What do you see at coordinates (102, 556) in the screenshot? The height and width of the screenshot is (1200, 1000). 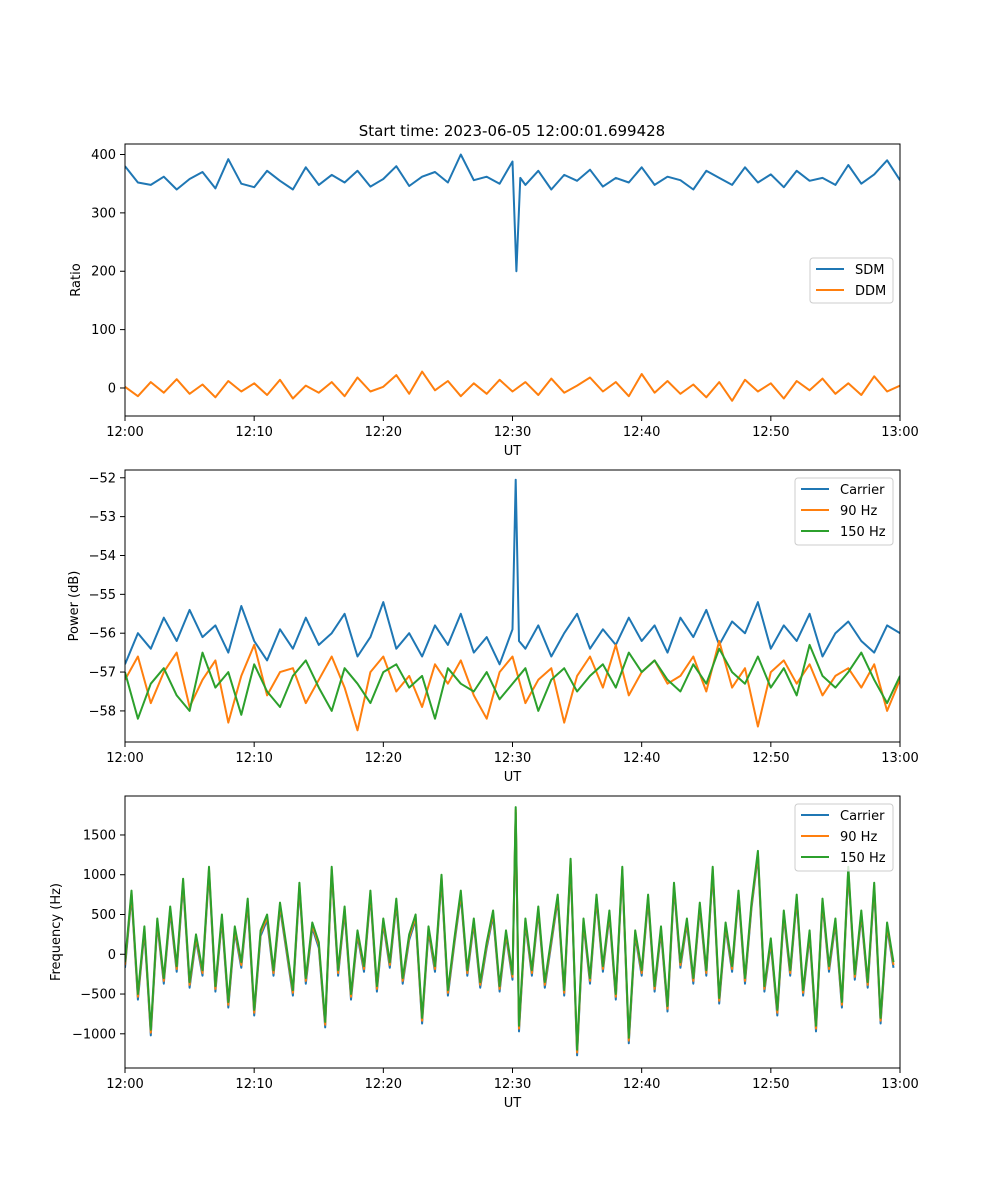 I see `y-tick-label: −54` at bounding box center [102, 556].